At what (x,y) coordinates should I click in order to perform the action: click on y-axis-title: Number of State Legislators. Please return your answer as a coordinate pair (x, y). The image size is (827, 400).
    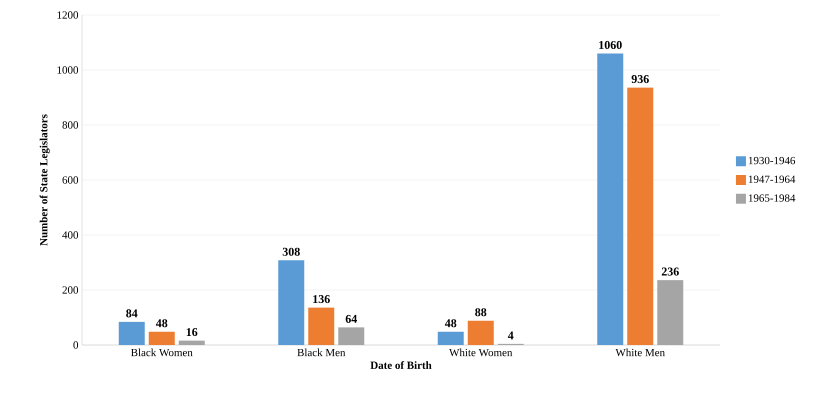
    Looking at the image, I should click on (45, 180).